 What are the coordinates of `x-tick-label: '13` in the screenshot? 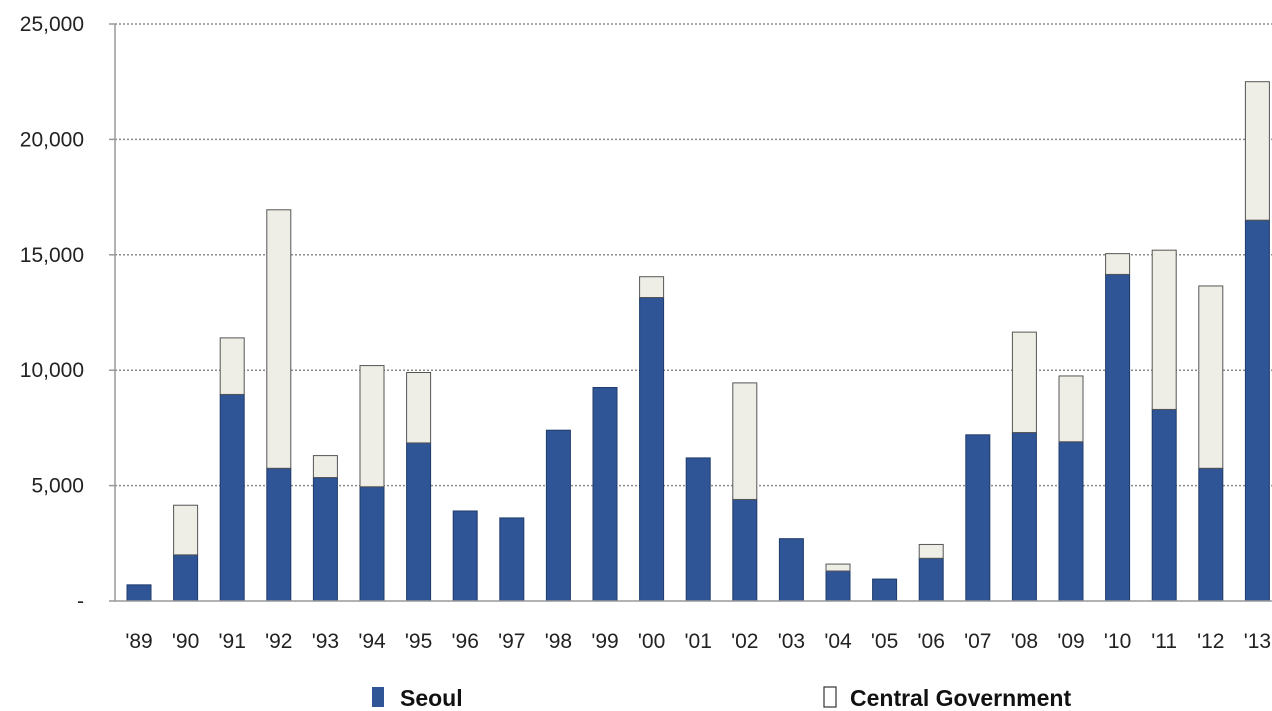 It's located at (1257, 641).